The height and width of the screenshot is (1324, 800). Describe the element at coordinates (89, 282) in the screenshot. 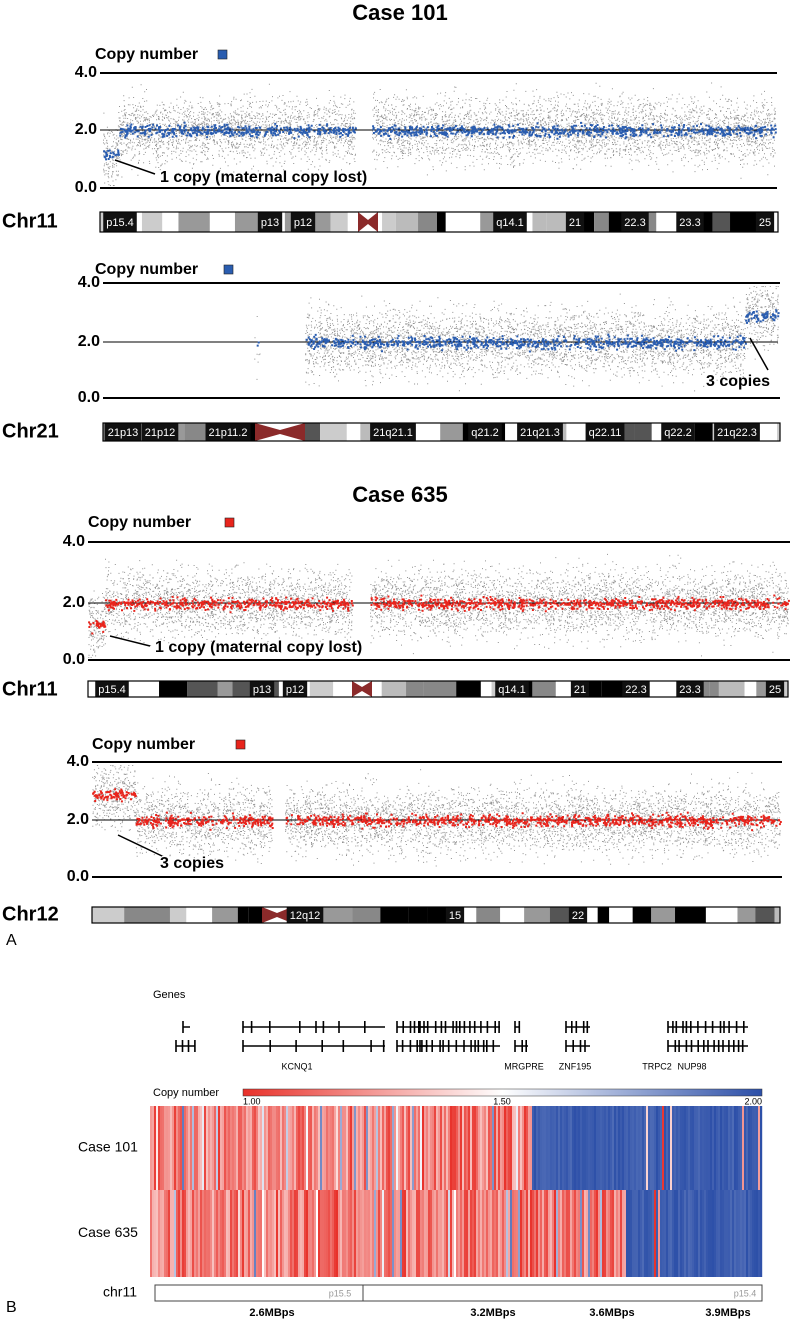

I see `y-tick-label: 4.0` at that location.